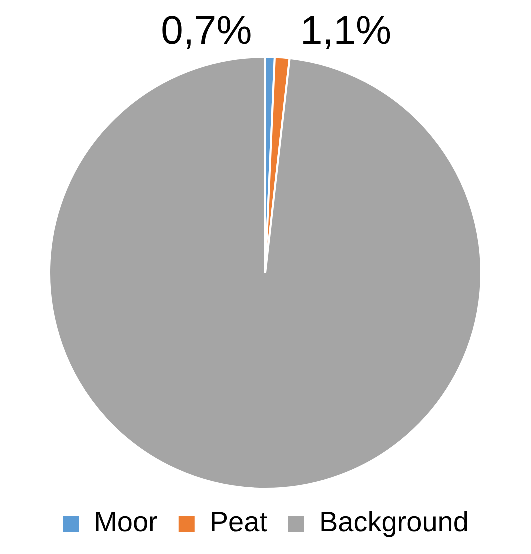 Image resolution: width=531 pixels, height=554 pixels. Describe the element at coordinates (394, 522) in the screenshot. I see `legend-label: Background` at that location.